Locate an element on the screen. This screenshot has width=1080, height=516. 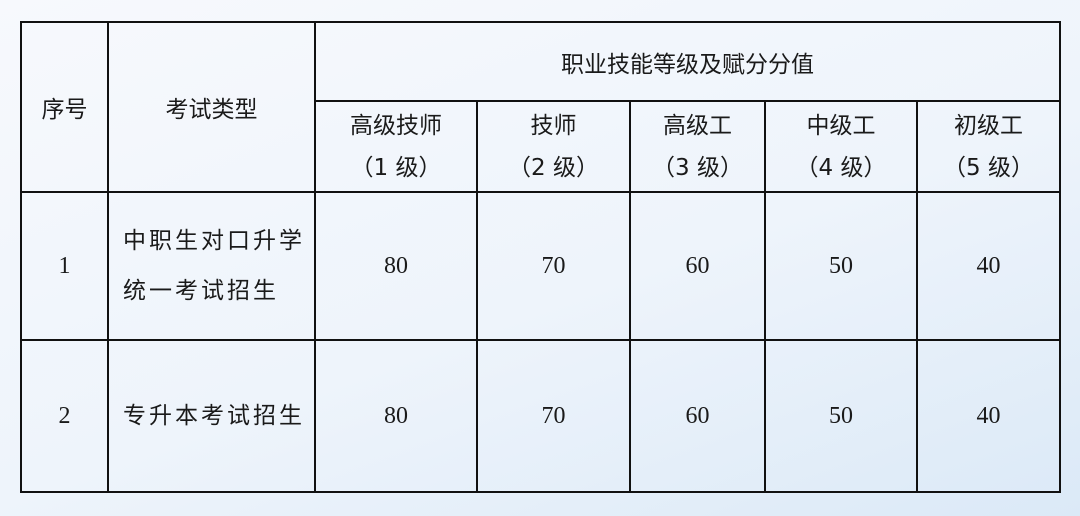
header-level: 初级工 （5 级） is located at coordinates (988, 146).